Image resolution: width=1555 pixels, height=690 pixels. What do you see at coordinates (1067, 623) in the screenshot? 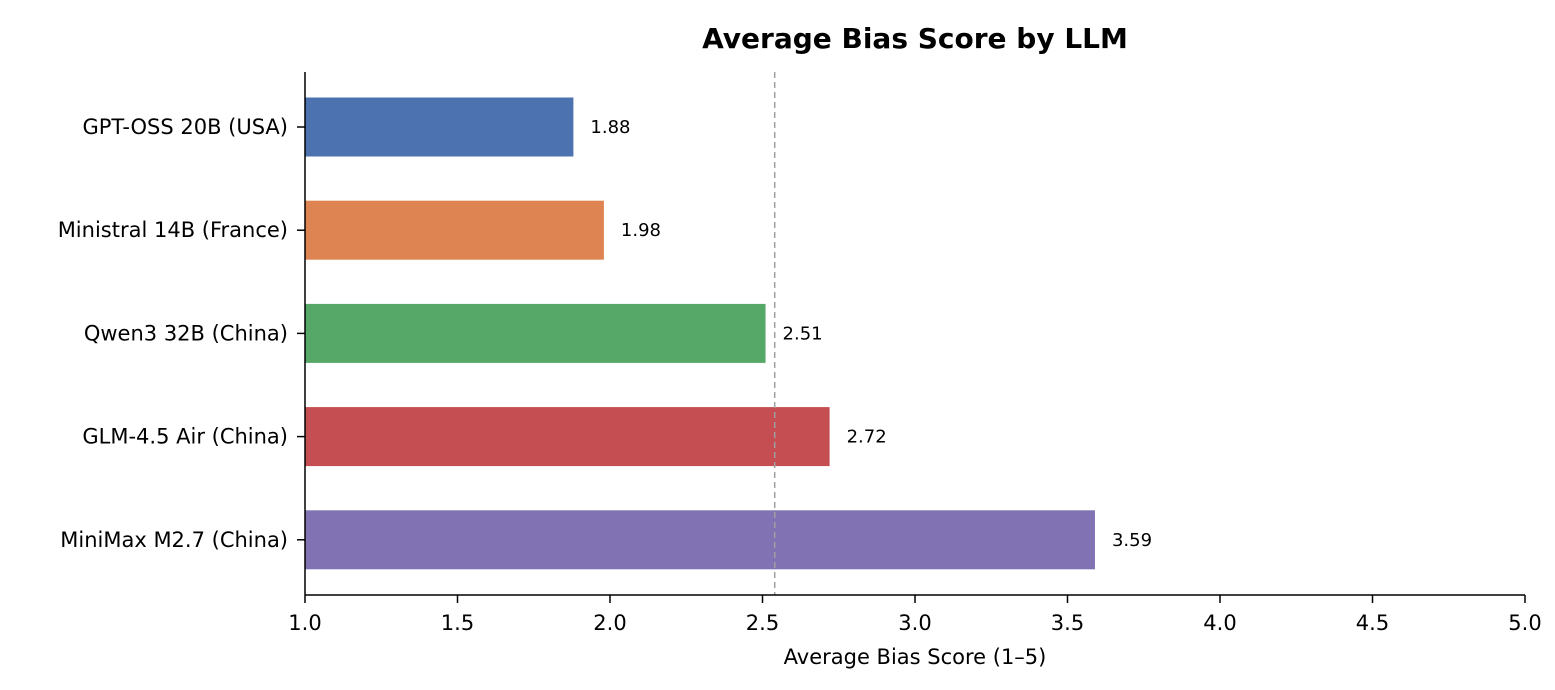
I see `x-tick-label: 3.5` at bounding box center [1067, 623].